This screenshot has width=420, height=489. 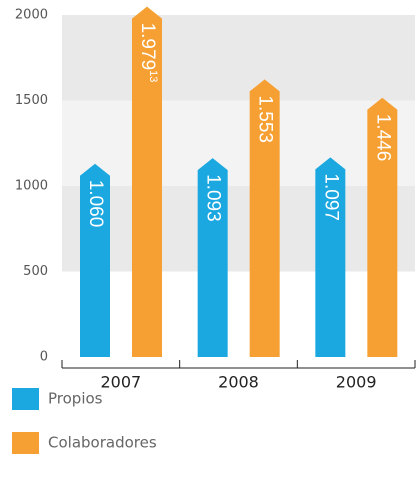 I want to click on value-label: 1.093, so click(x=213, y=198).